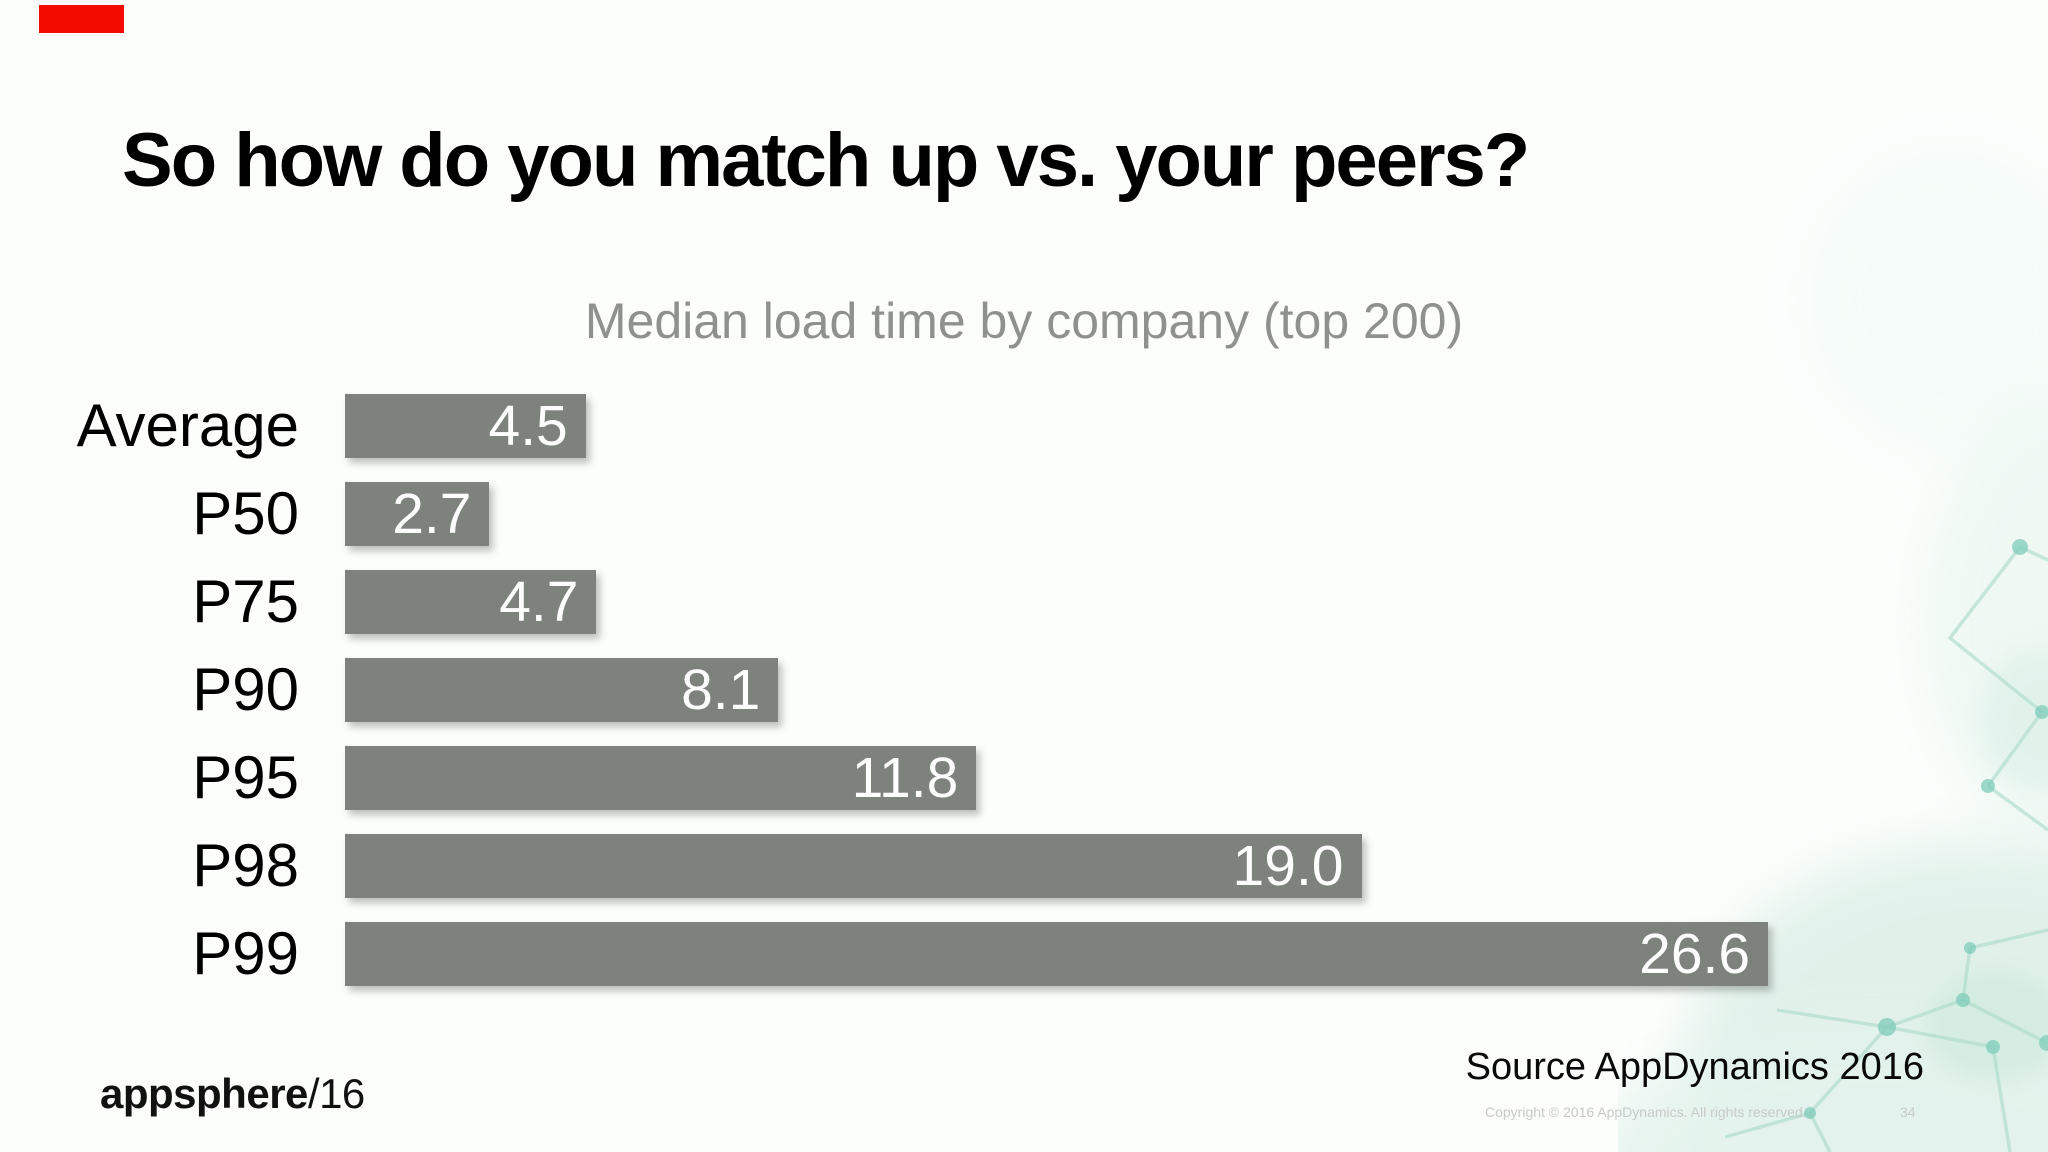 The height and width of the screenshot is (1152, 2048). I want to click on bar: 4.5, so click(465, 426).